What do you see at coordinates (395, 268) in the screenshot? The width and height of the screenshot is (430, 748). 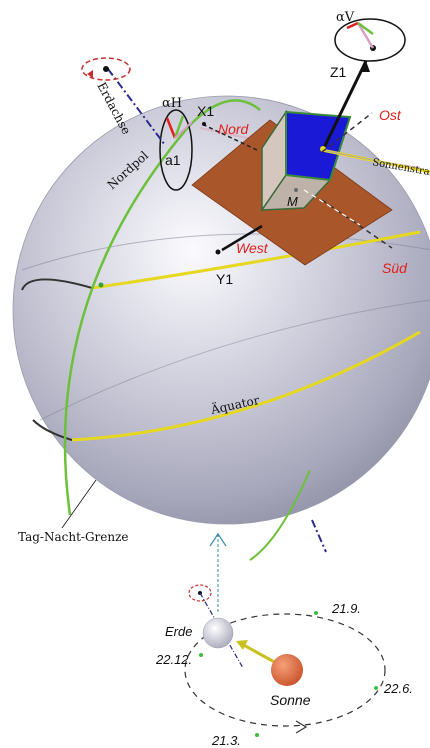 I see `label-sued: Süd` at bounding box center [395, 268].